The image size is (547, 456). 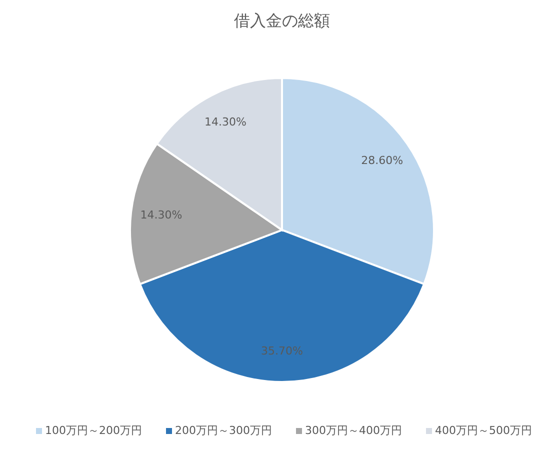 What do you see at coordinates (353, 431) in the screenshot?
I see `legend-label: 300万円～400万円` at bounding box center [353, 431].